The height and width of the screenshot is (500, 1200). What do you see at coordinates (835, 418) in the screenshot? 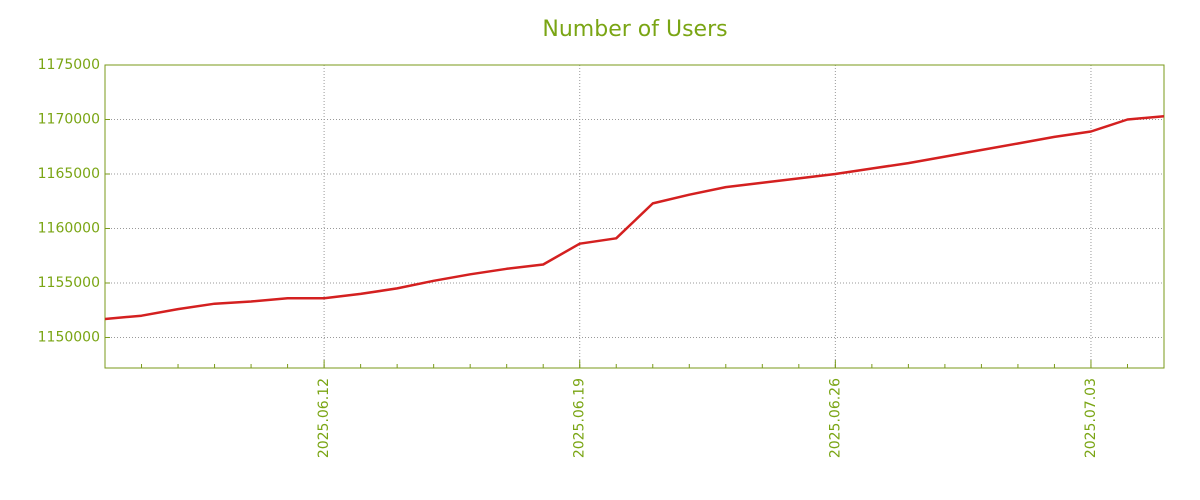
I see `x-tick-label: 2025.06.26` at bounding box center [835, 418].